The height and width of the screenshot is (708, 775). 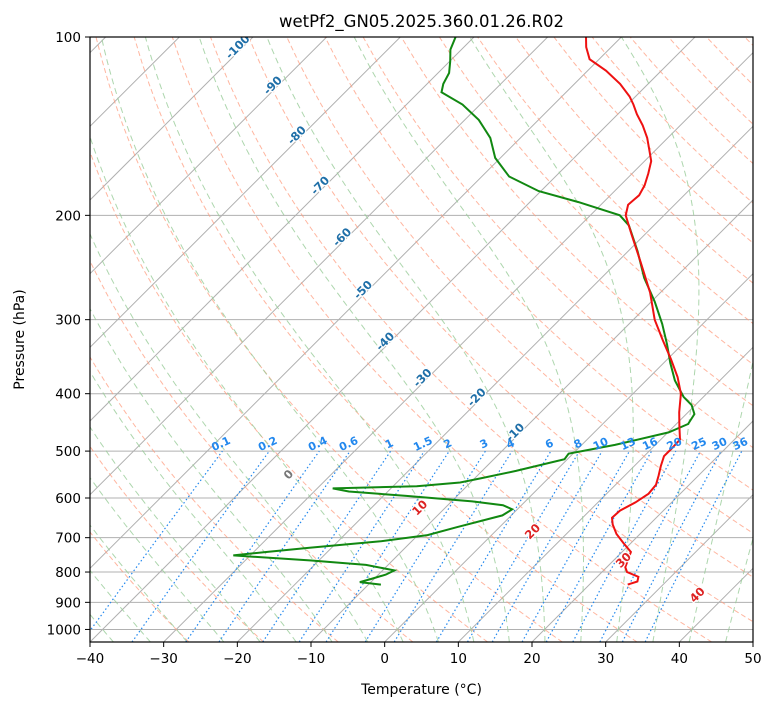 What do you see at coordinates (68, 216) in the screenshot?
I see `y-tick-label: 200` at bounding box center [68, 216].